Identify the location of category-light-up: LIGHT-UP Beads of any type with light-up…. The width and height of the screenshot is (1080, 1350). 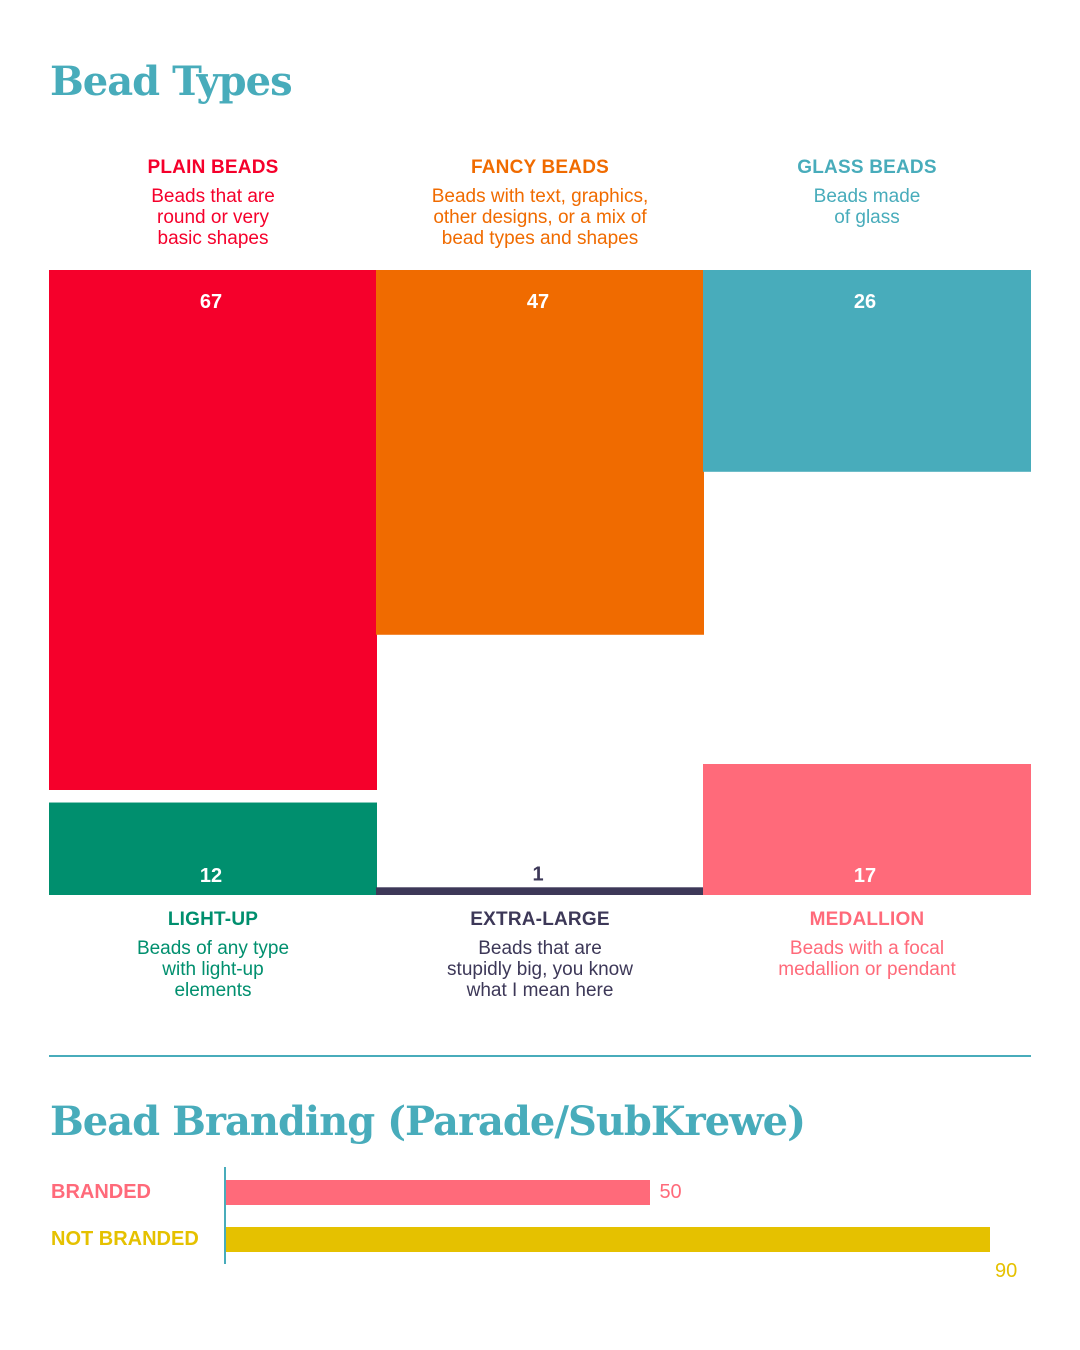
(213, 955).